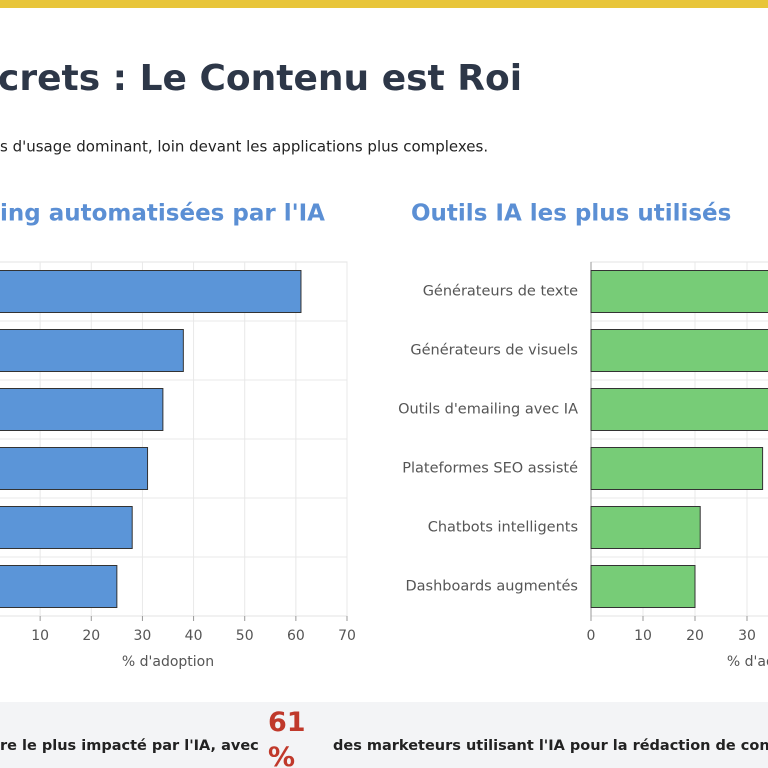 The width and height of the screenshot is (768, 768). Describe the element at coordinates (296, 636) in the screenshot. I see `x-tick-label: 60` at that location.